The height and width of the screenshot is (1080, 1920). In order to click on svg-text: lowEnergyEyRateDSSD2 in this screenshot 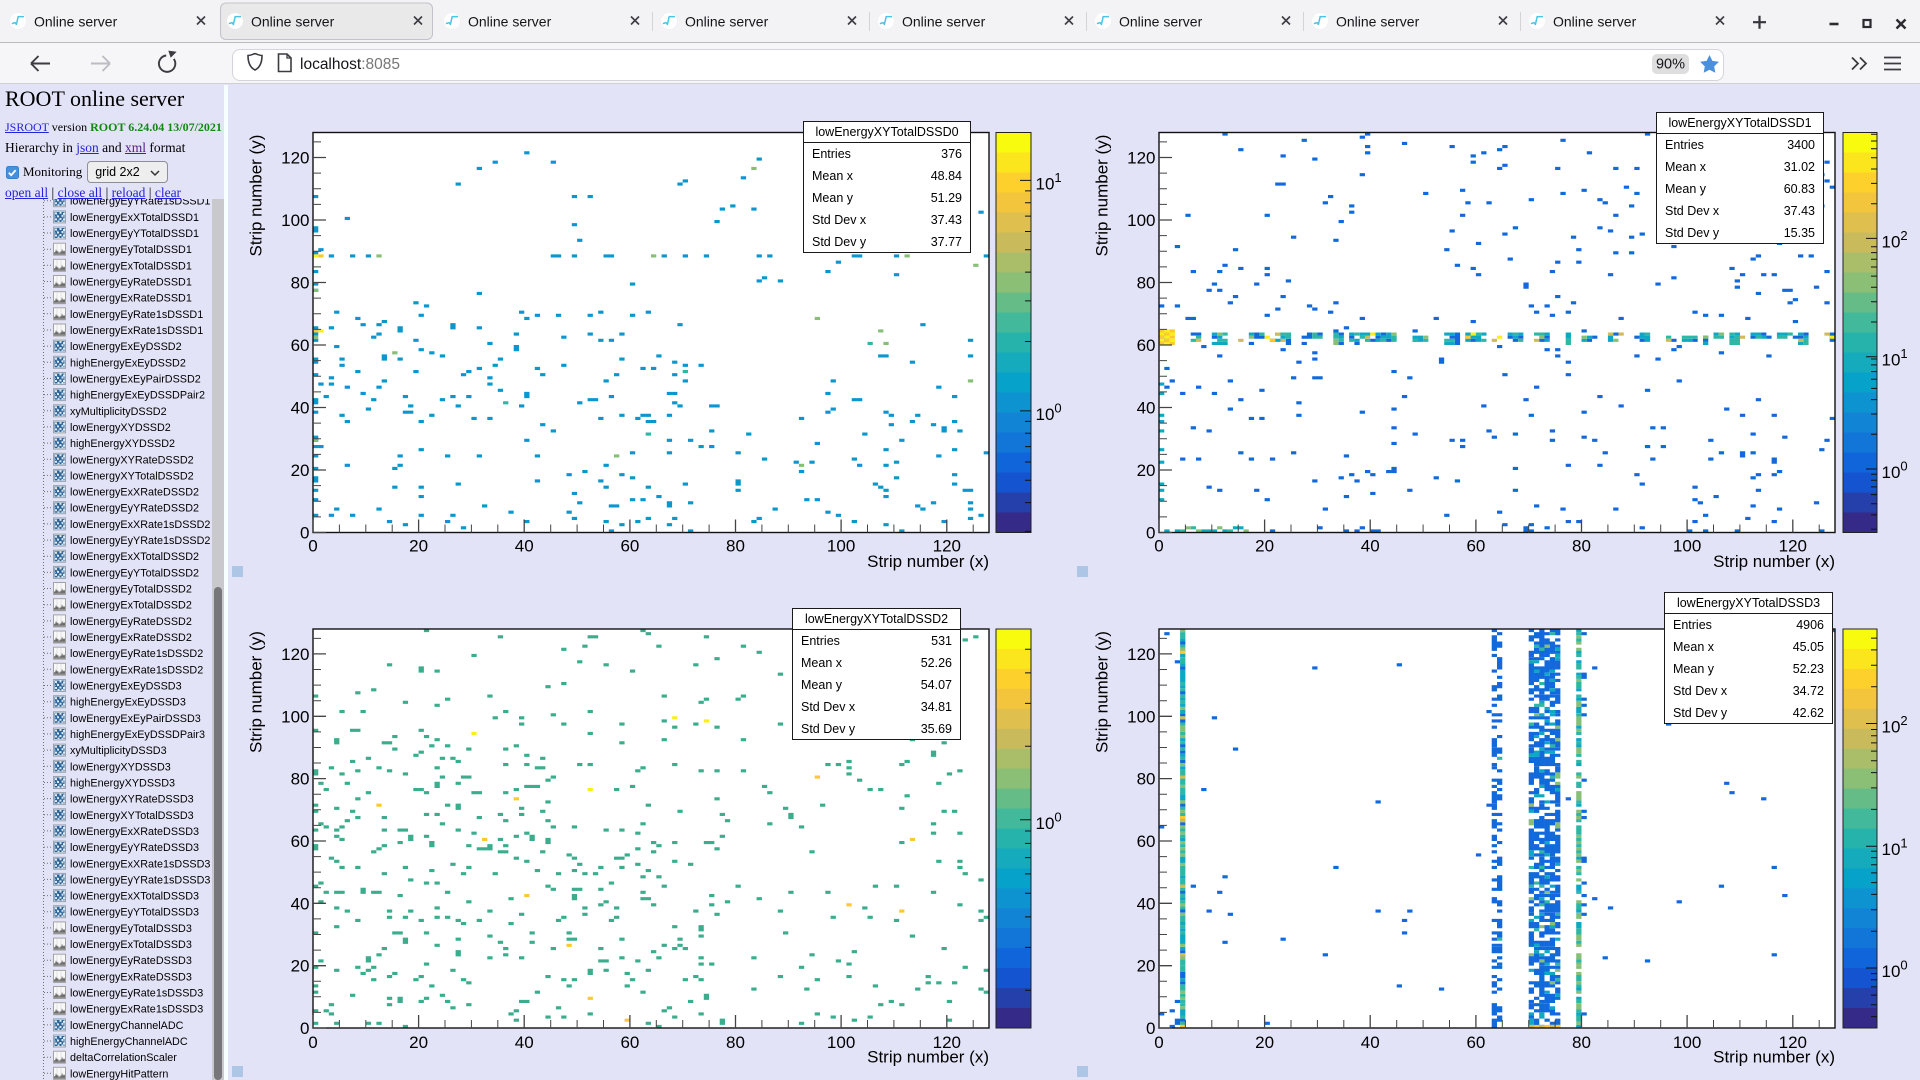, I will do `click(131, 622)`.